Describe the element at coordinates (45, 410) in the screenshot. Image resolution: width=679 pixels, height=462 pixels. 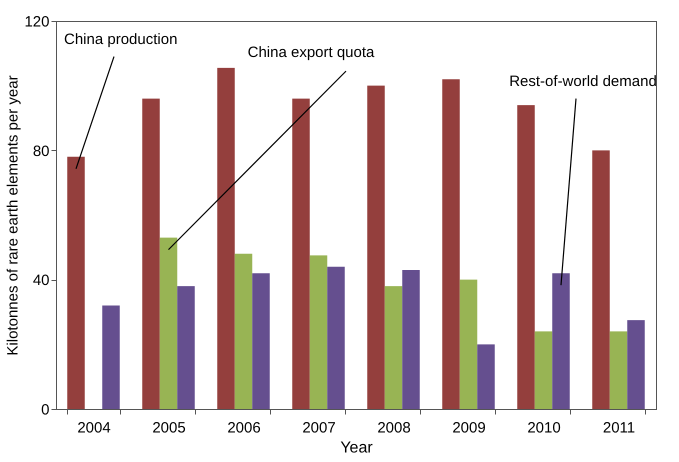
I see `y-tick-label: 0` at that location.